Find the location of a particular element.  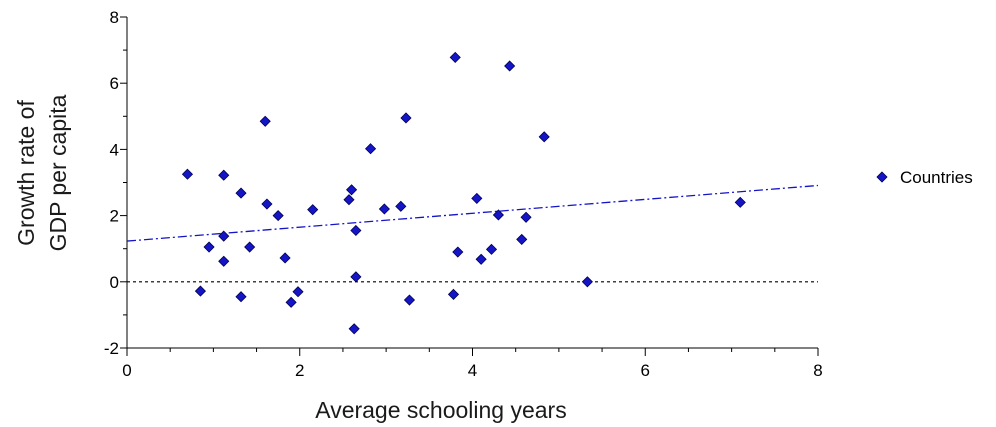

y-tick-label: 6 is located at coordinates (114, 83).